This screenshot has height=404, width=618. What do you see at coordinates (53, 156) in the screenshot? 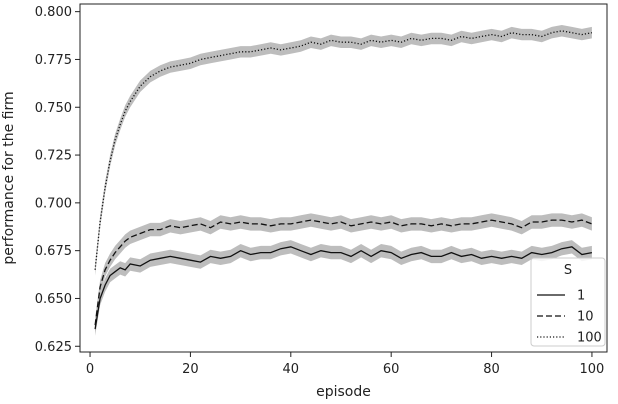
I see `y-tick-label: 0.725` at bounding box center [53, 156].